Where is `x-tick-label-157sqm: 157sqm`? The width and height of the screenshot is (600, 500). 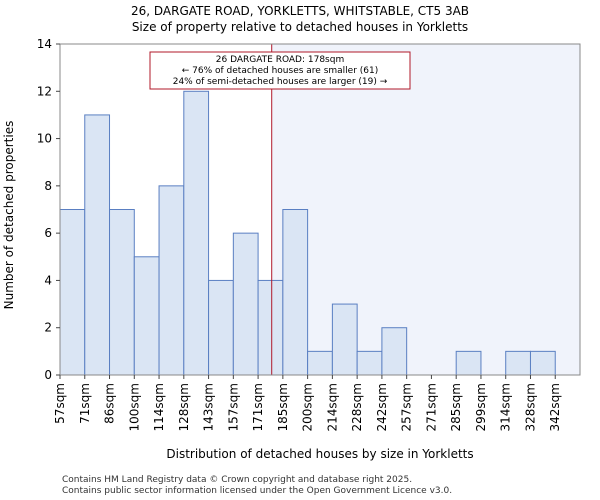
x-tick-label-157sqm: 157sqm is located at coordinates (233, 407).